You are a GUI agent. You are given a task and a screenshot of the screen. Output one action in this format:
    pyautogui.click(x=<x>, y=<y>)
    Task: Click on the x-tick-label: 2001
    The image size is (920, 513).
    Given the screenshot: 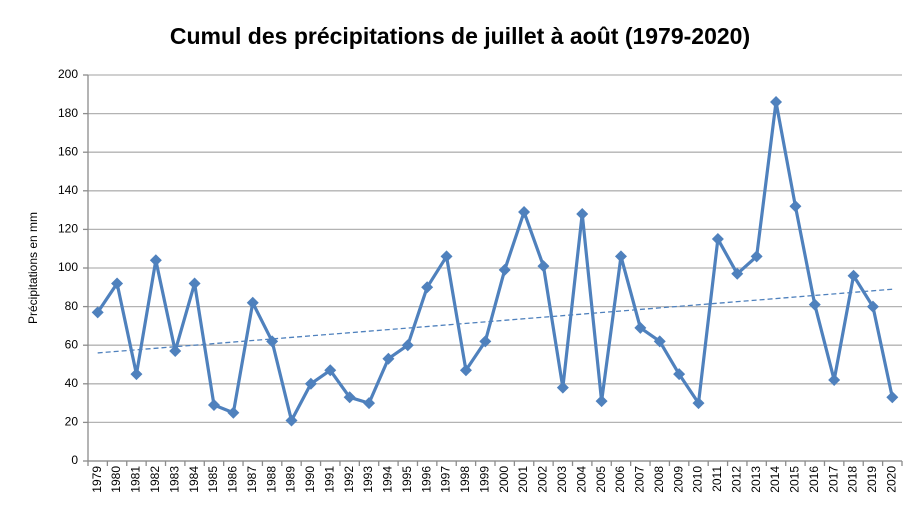 What is the action you would take?
    pyautogui.click(x=523, y=479)
    